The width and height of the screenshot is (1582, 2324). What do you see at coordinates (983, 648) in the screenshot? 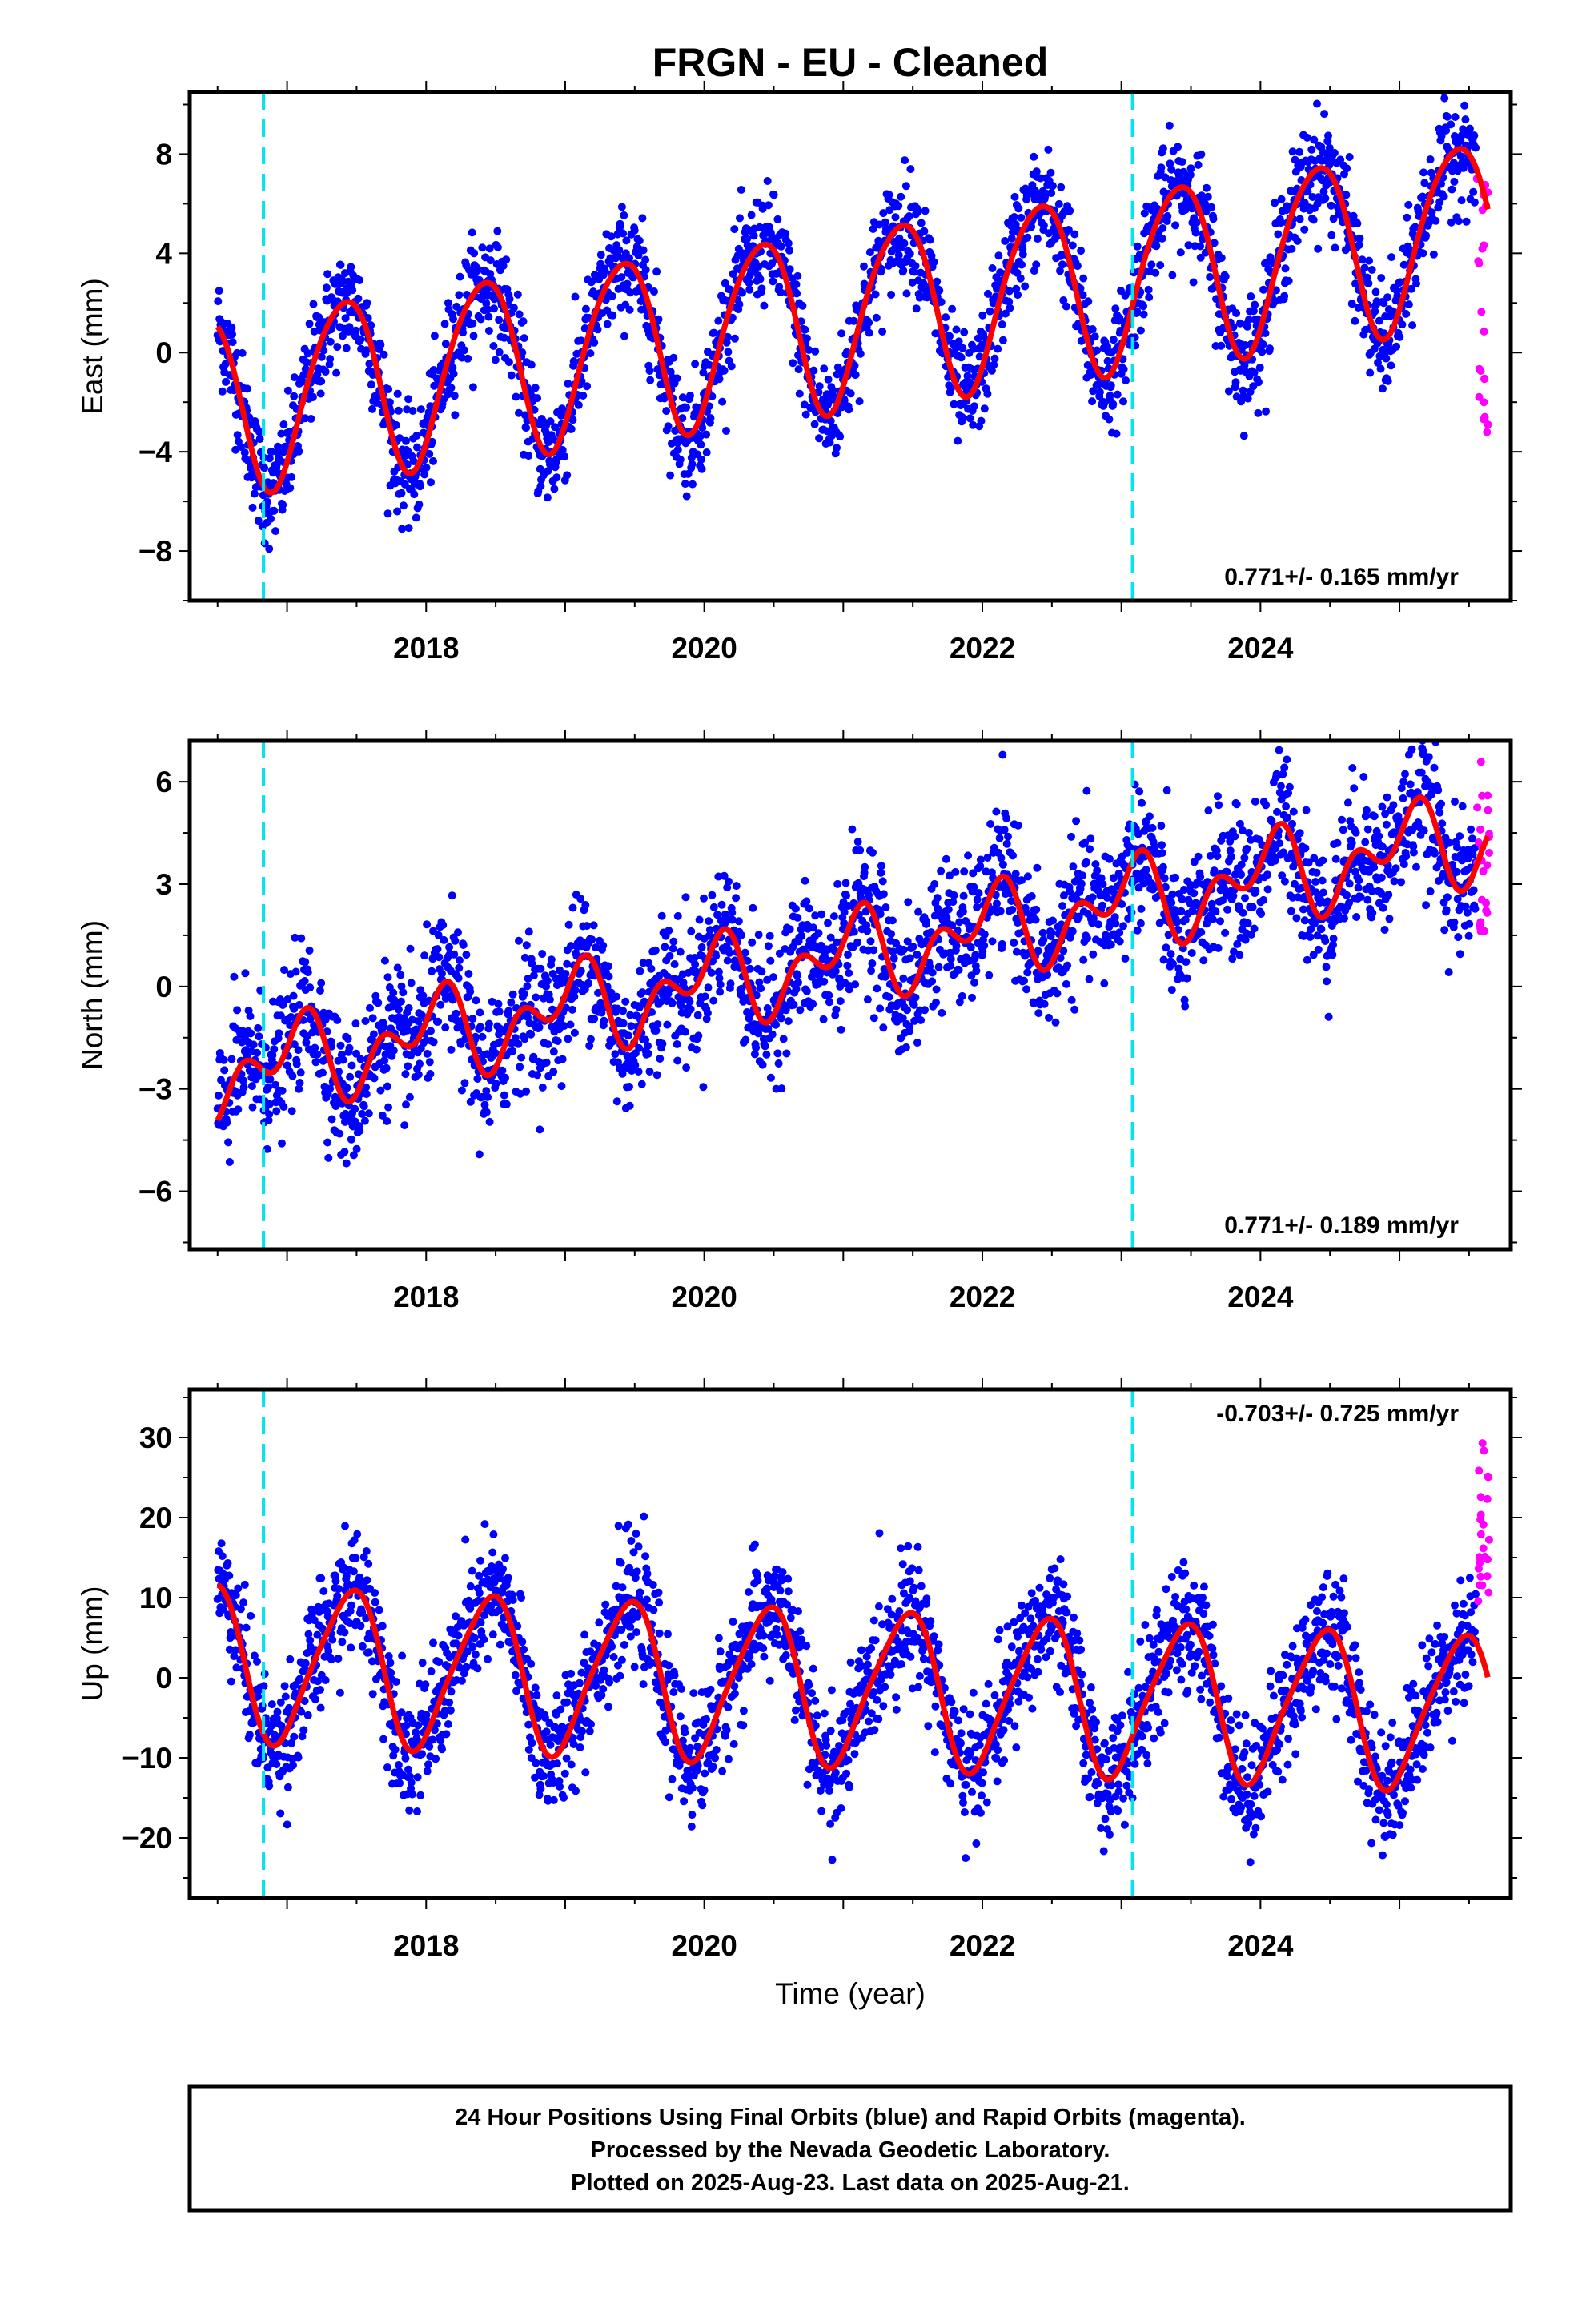
I see `east-x-tick-label: 2022` at bounding box center [983, 648].